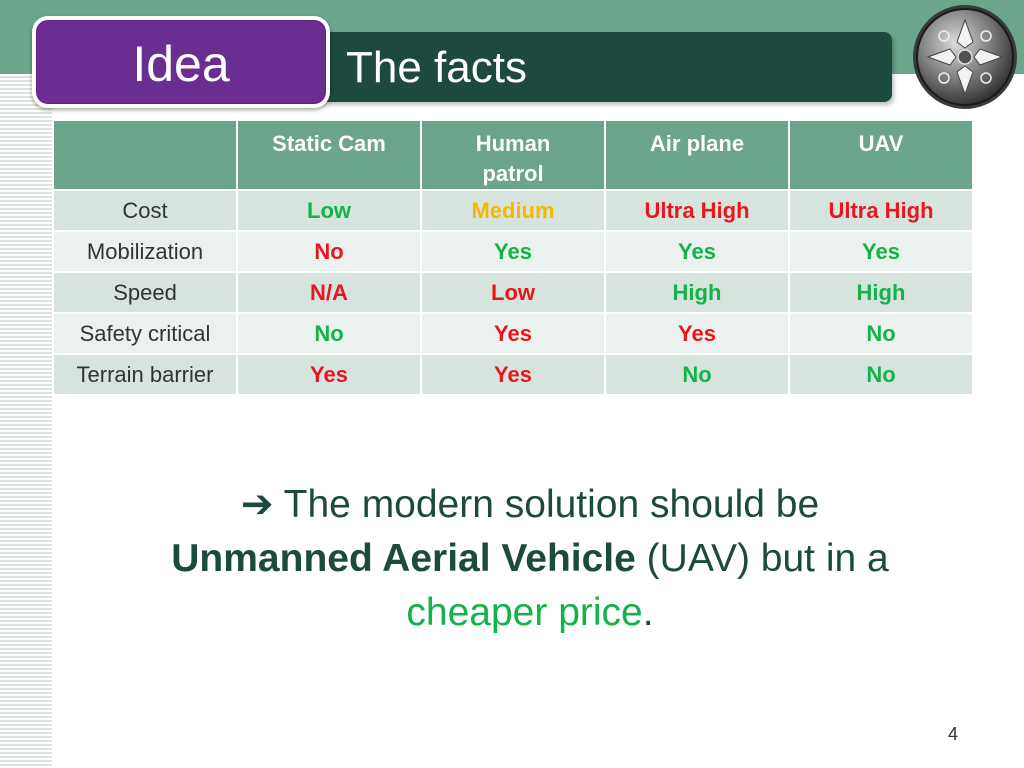 The image size is (1024, 768). I want to click on idea-box: Idea, so click(181, 62).